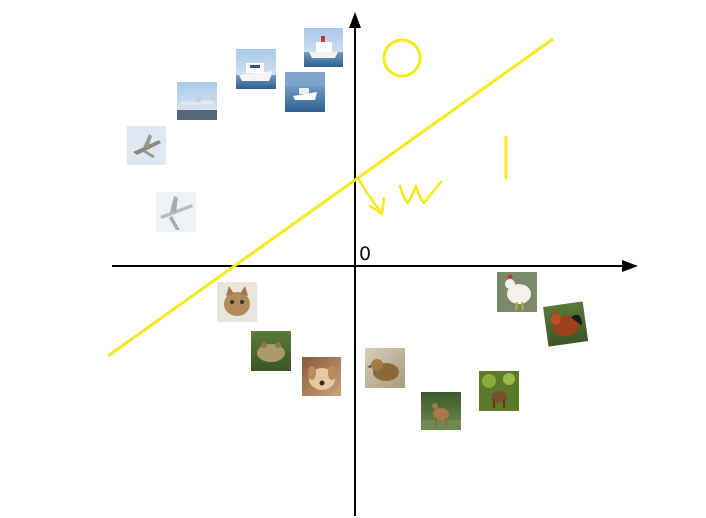  I want to click on weight-vector-arrow, so click(369, 195).